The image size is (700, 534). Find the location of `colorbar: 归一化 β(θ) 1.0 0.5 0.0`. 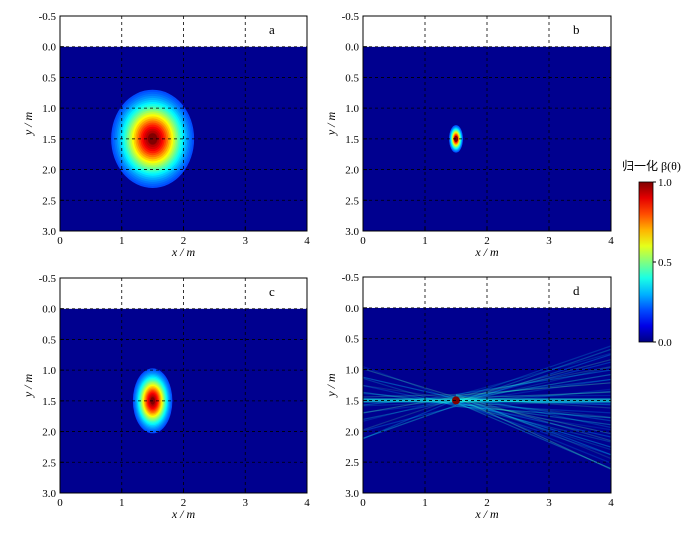

colorbar: 归一化 β(θ) 1.0 0.5 0.0 is located at coordinates (651, 254).